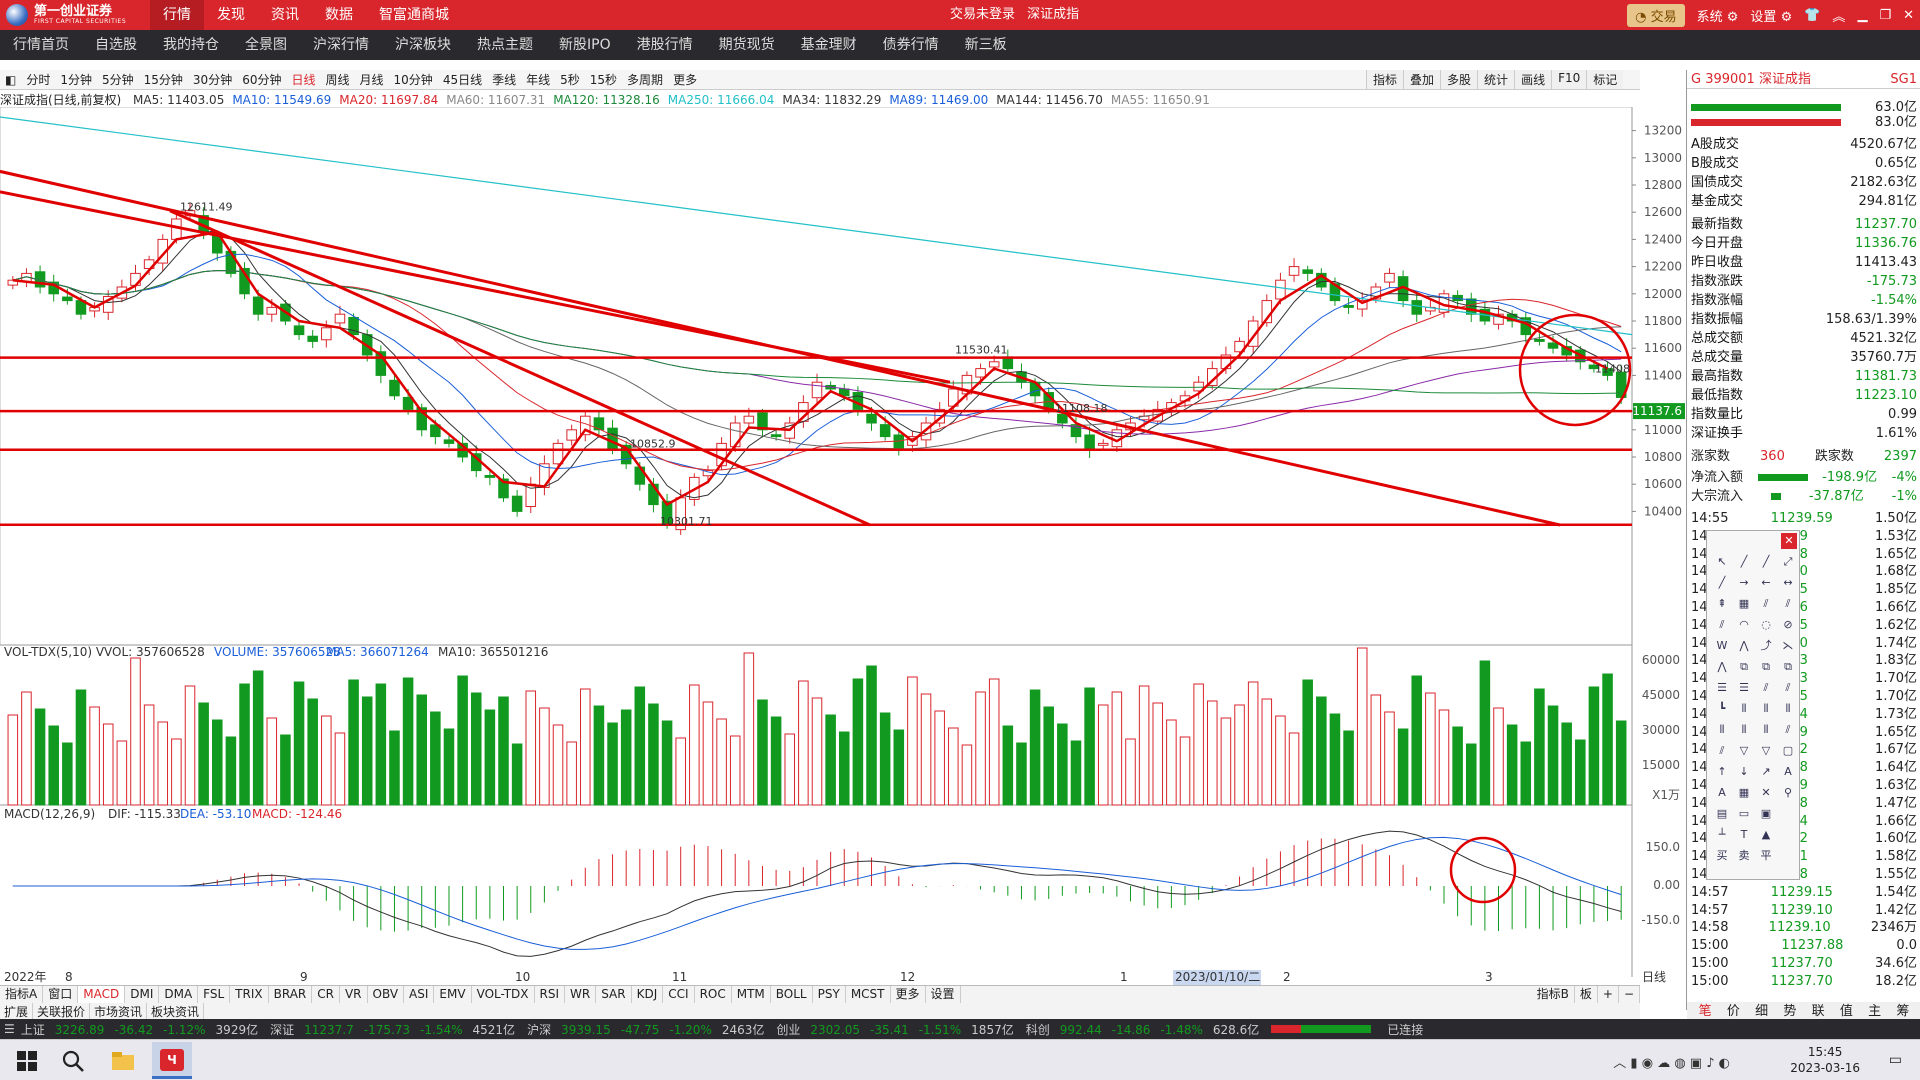 The height and width of the screenshot is (1080, 1920). I want to click on drawing-tool-icon: ↔, so click(1788, 582).